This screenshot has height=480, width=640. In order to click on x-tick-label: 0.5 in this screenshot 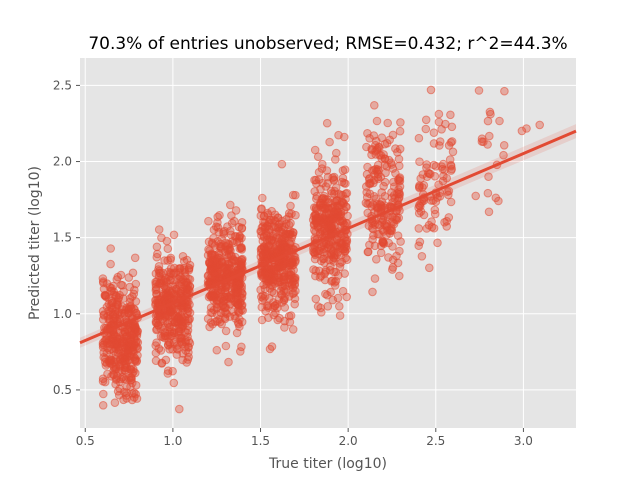, I will do `click(85, 441)`.